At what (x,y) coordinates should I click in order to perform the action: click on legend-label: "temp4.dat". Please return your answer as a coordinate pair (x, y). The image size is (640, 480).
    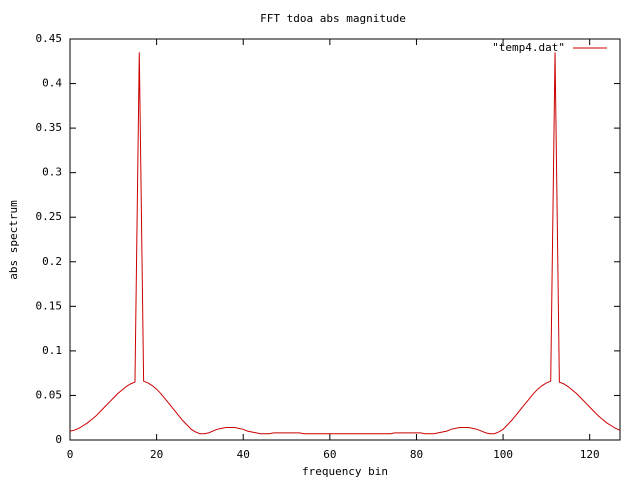
    Looking at the image, I should click on (528, 47).